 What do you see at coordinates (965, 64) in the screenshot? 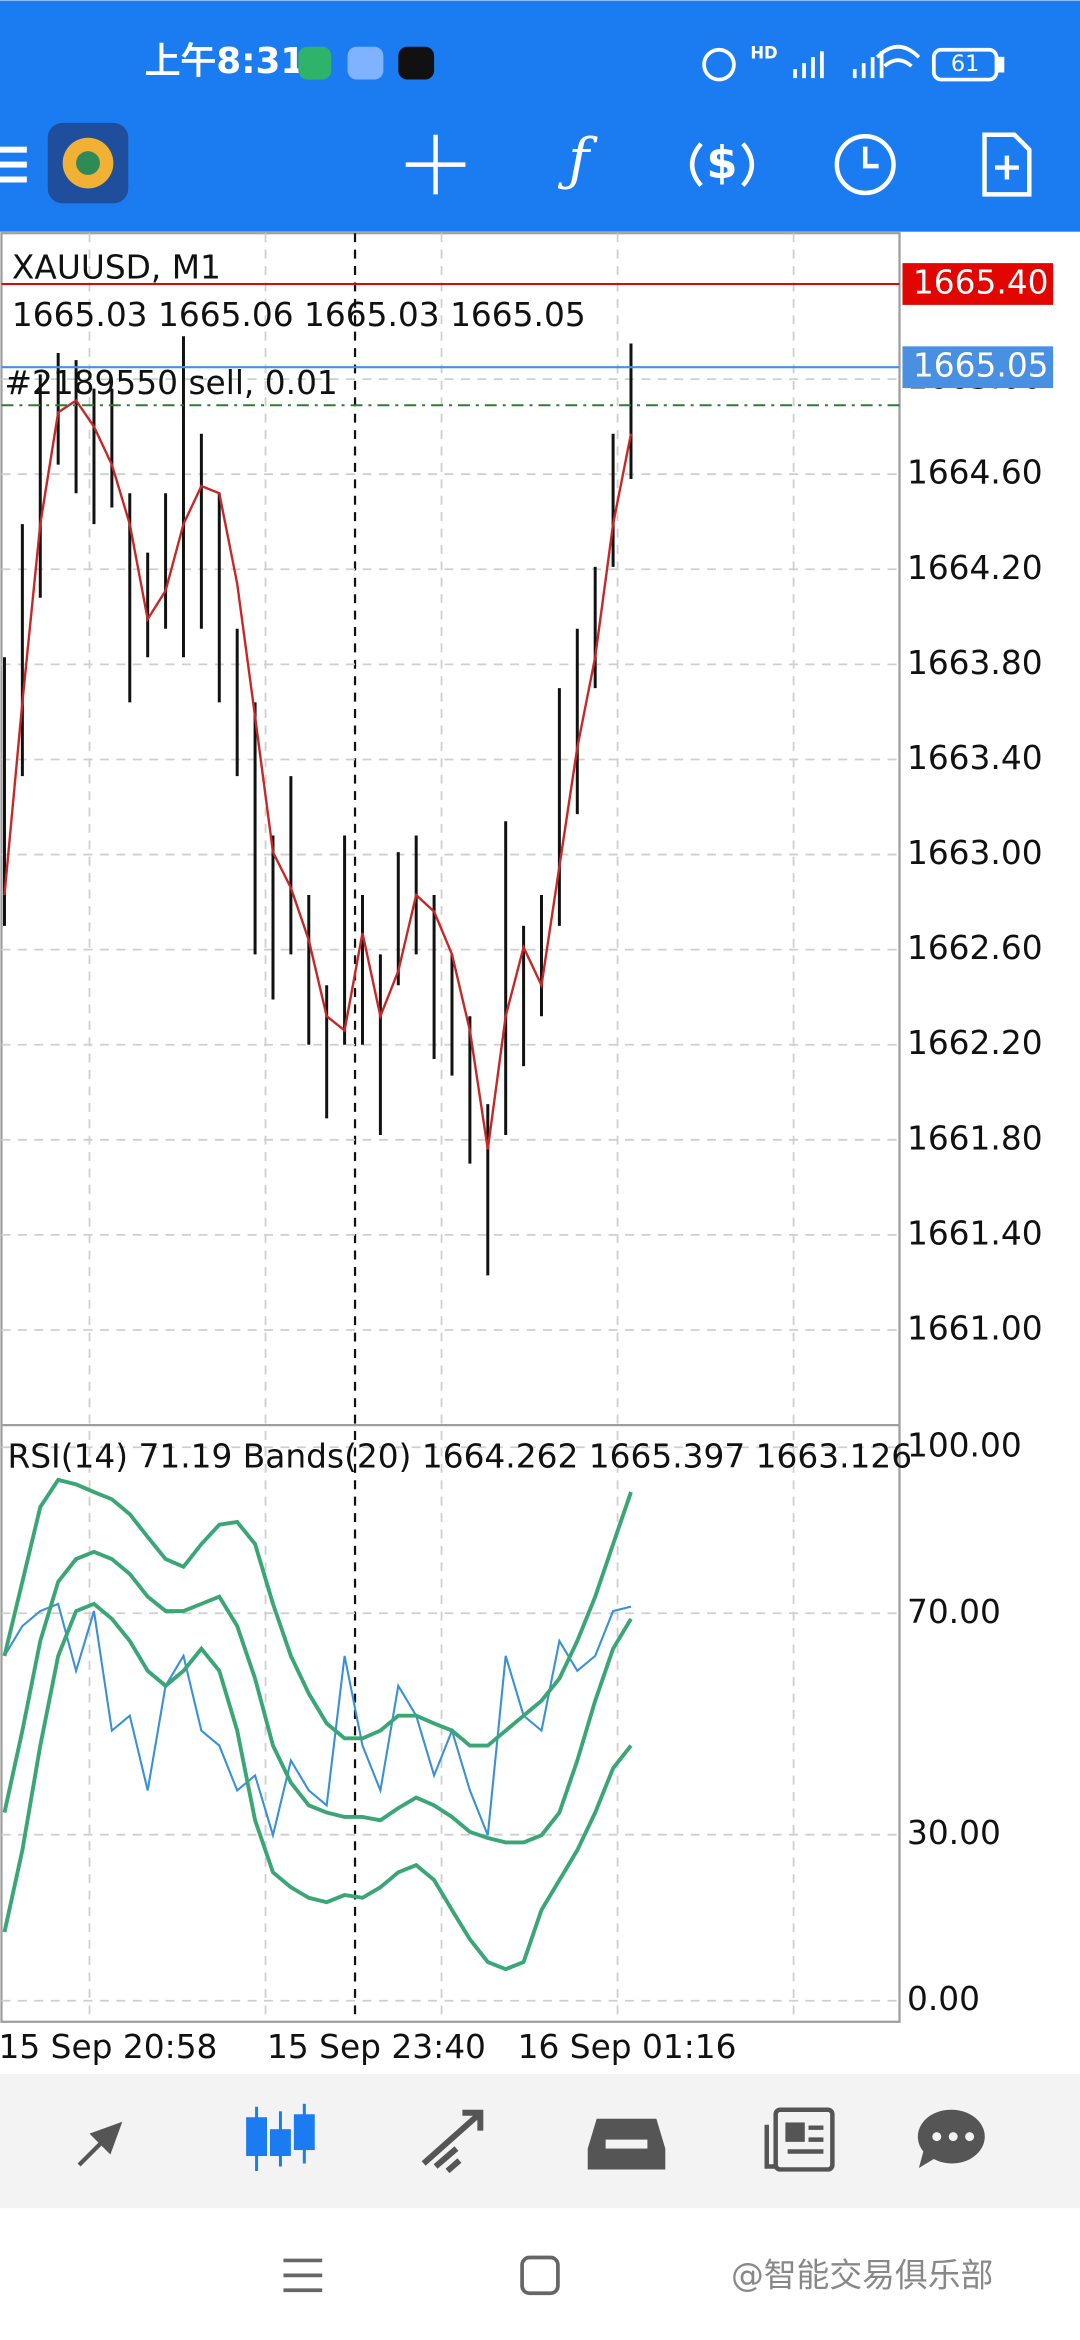
I see `battery-level: 61` at bounding box center [965, 64].